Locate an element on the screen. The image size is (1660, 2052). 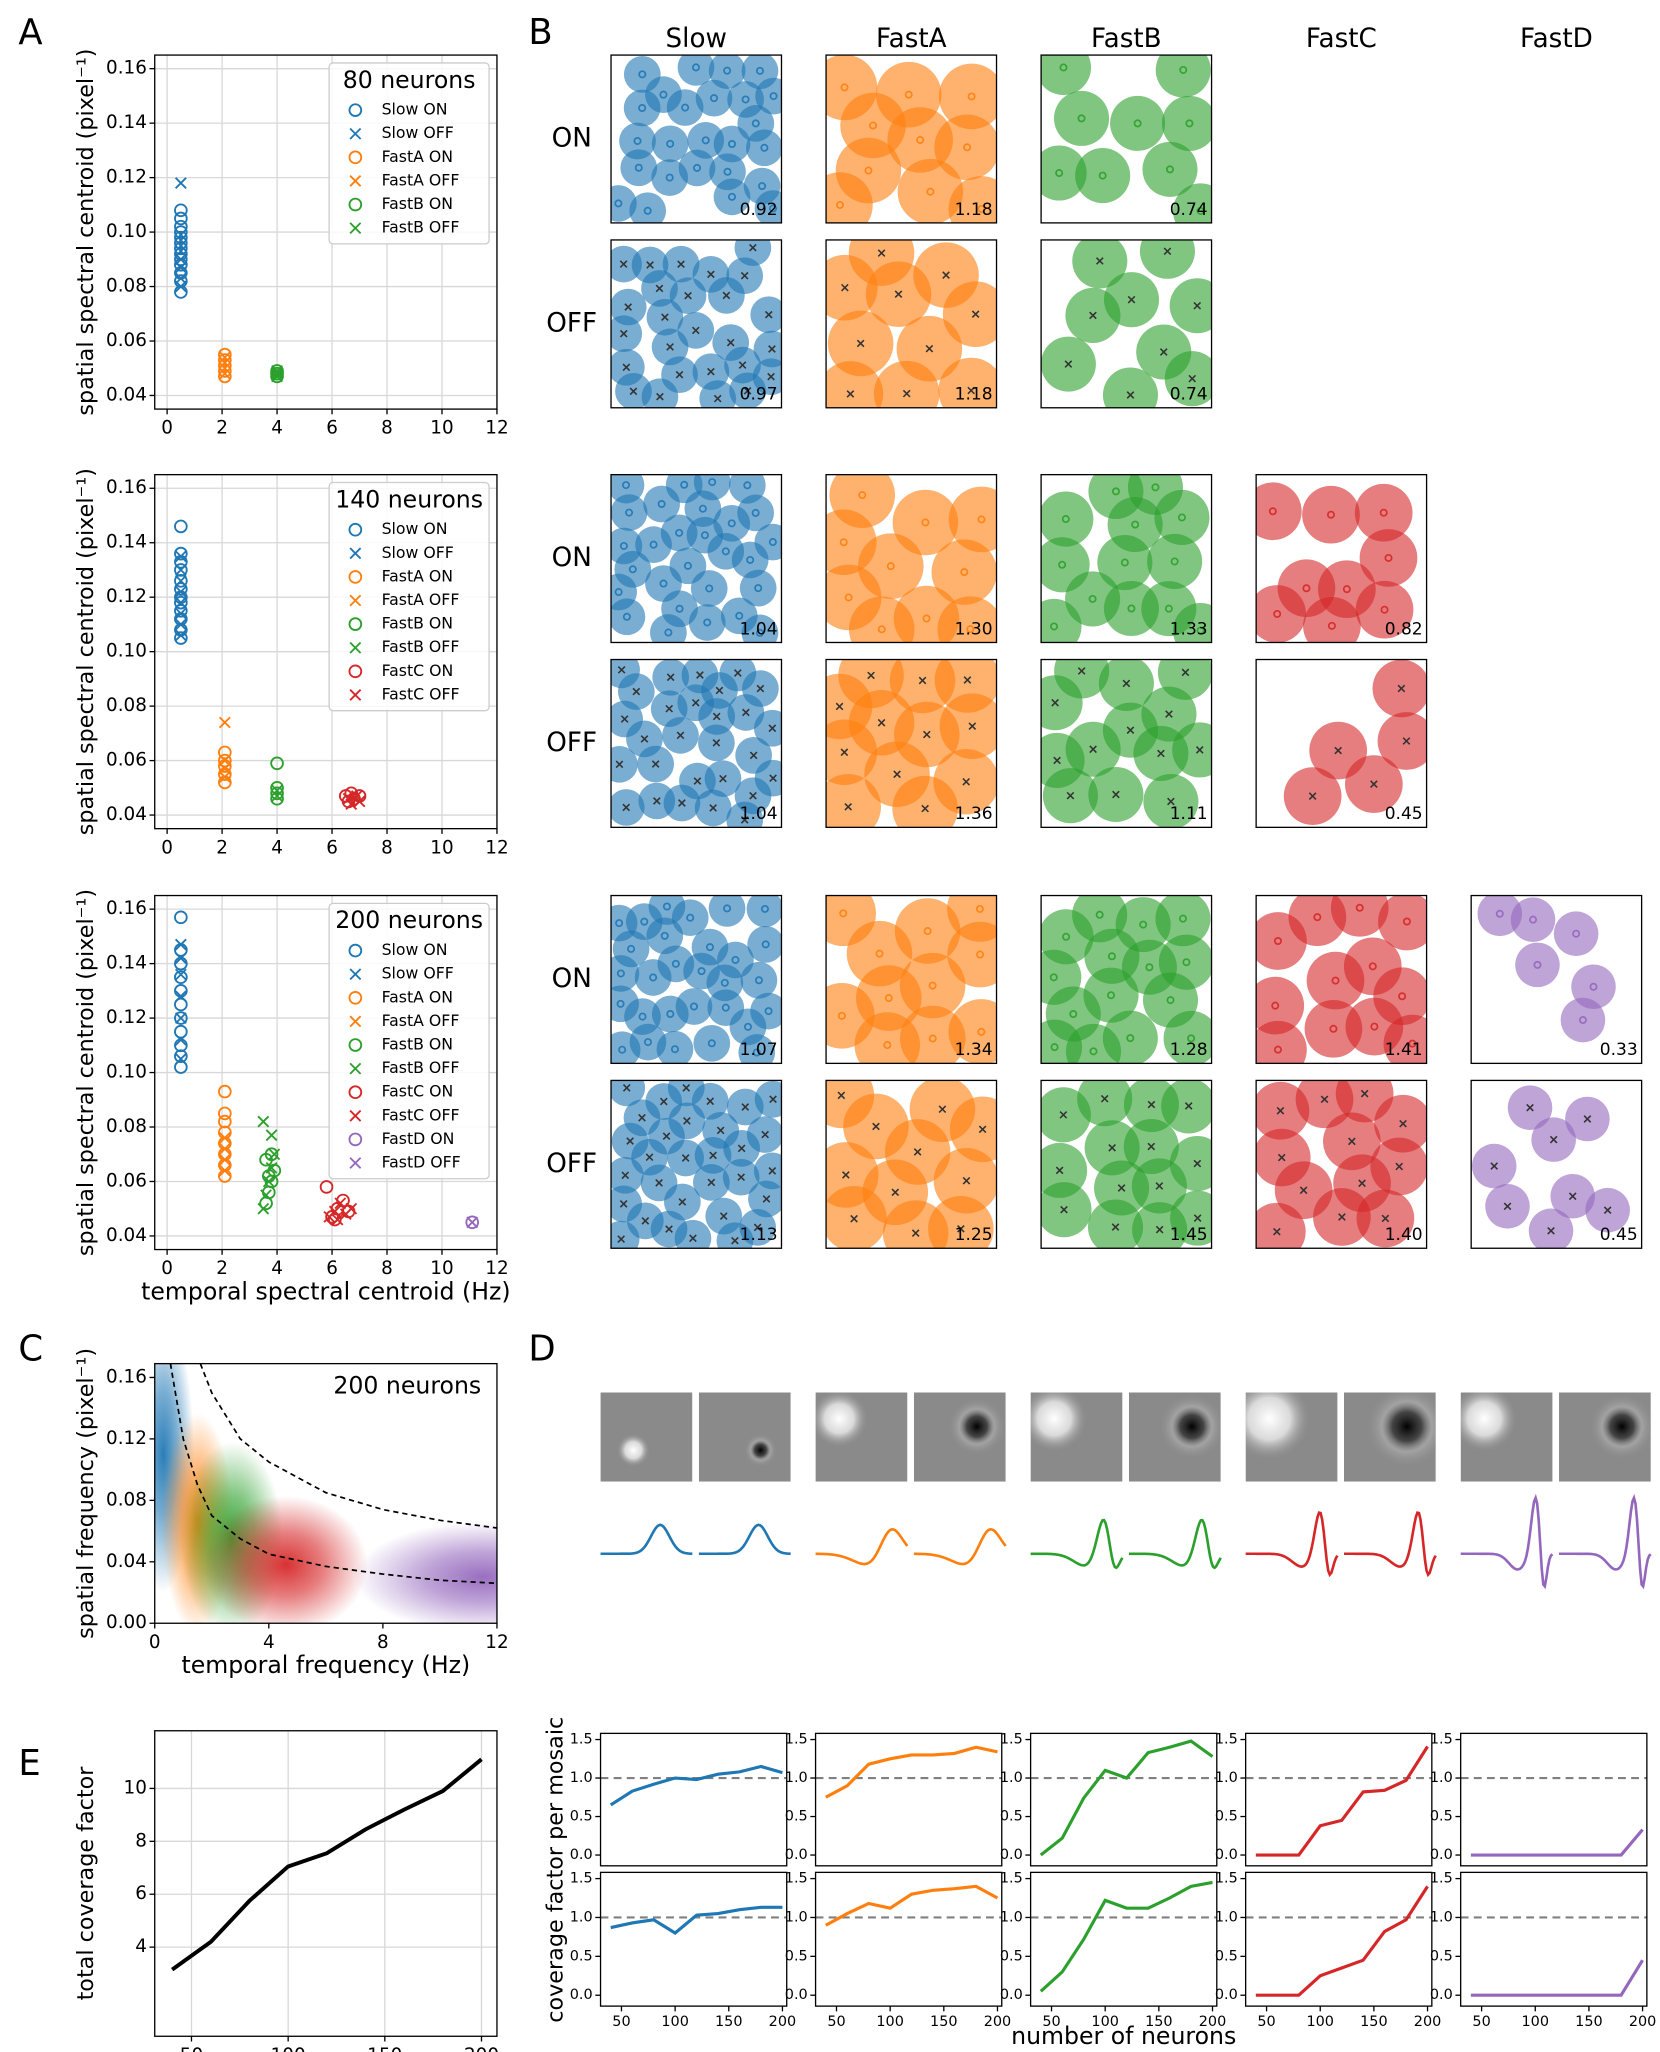
x-axis-label: temporal spectral centroid (Hz) is located at coordinates (325, 1291).